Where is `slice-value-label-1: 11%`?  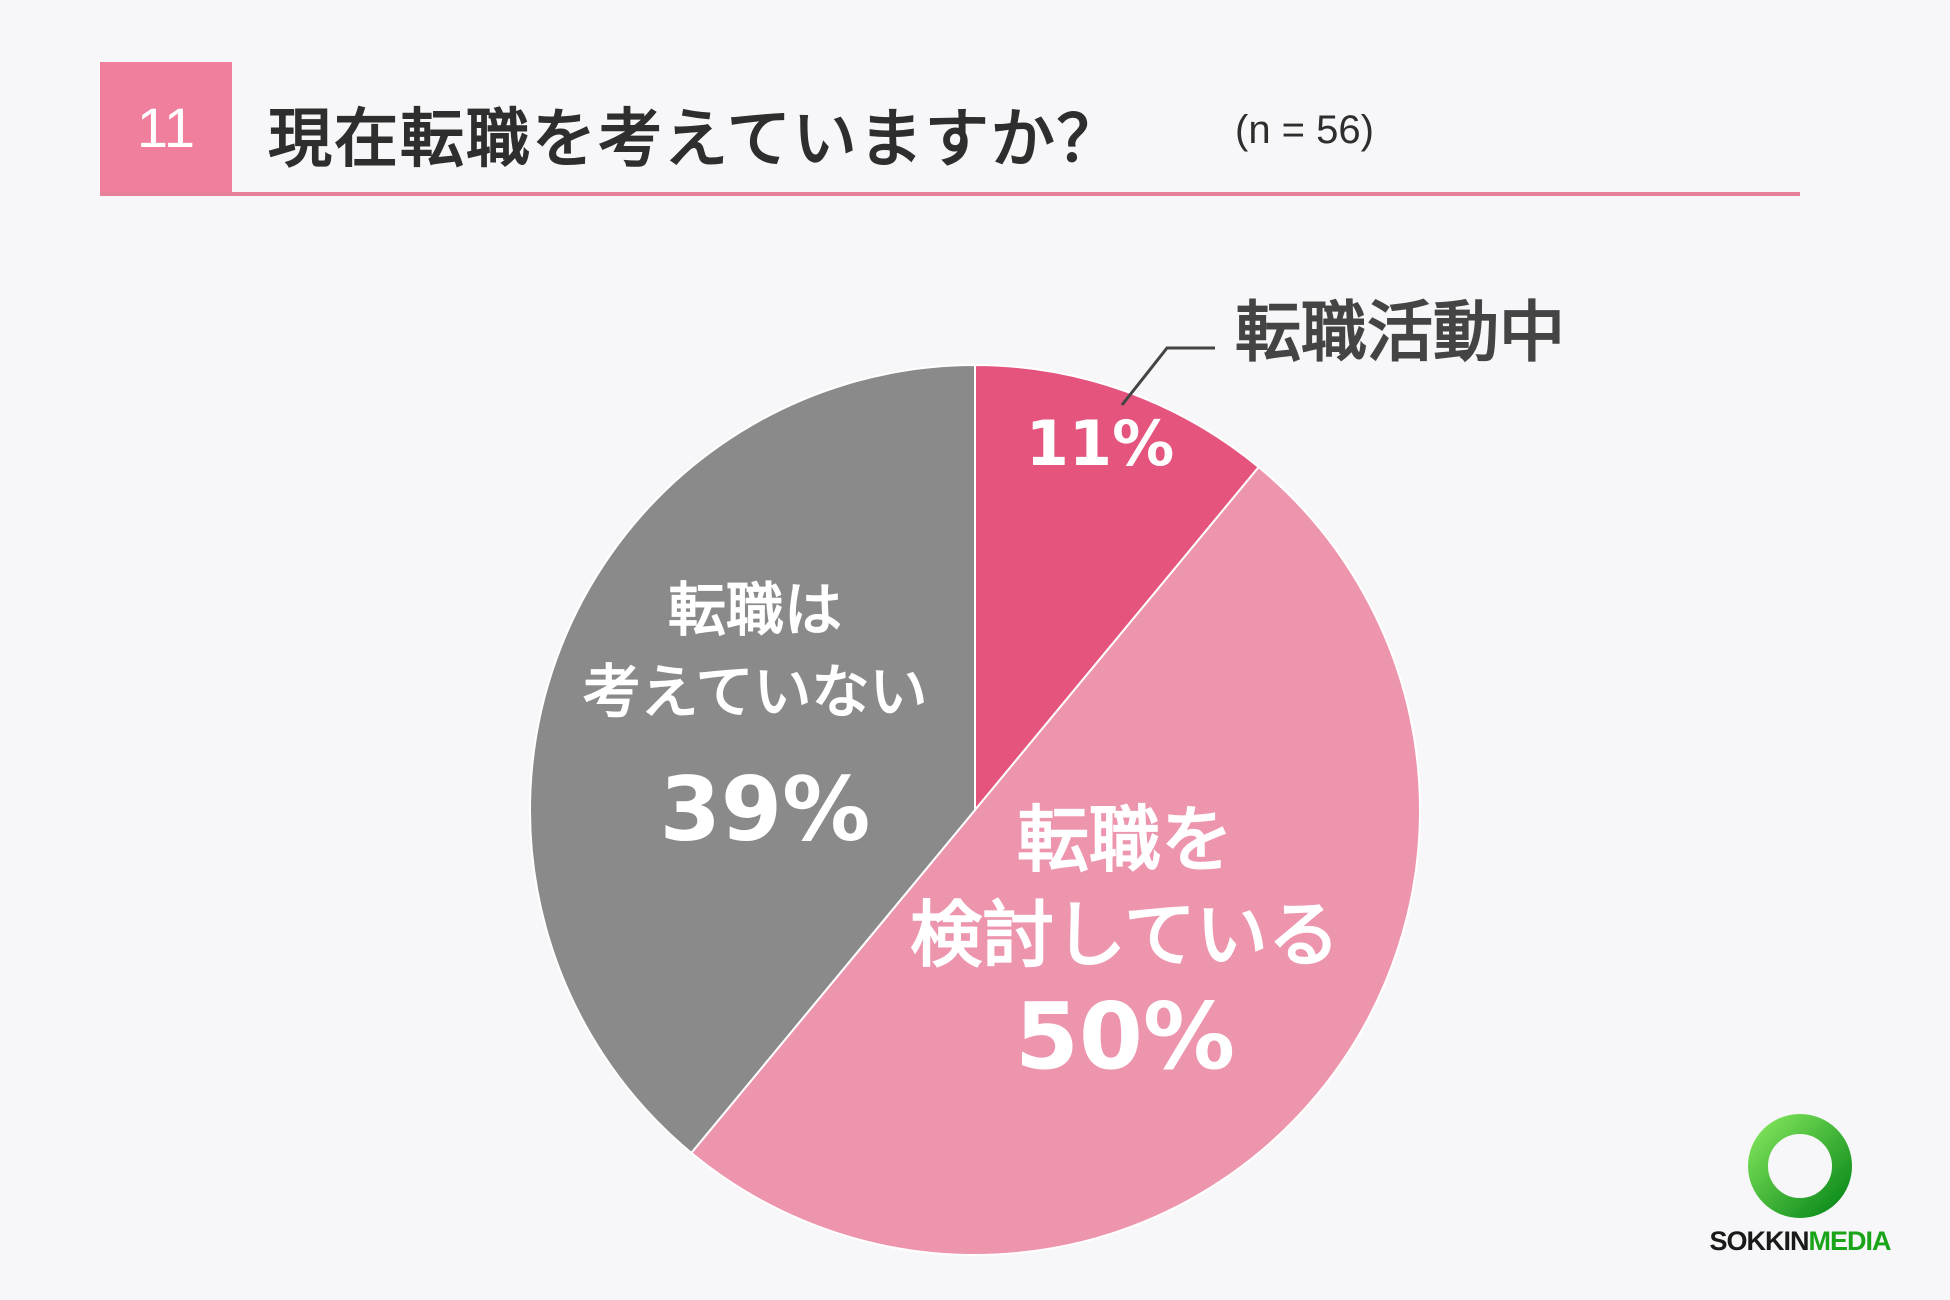 slice-value-label-1: 11% is located at coordinates (1100, 443).